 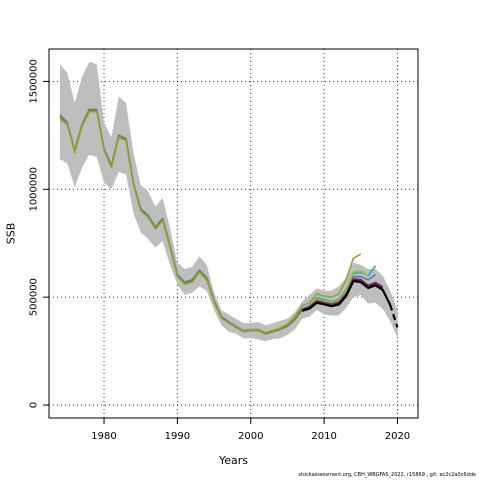 I want to click on x-tick-label: 2020, so click(x=397, y=436).